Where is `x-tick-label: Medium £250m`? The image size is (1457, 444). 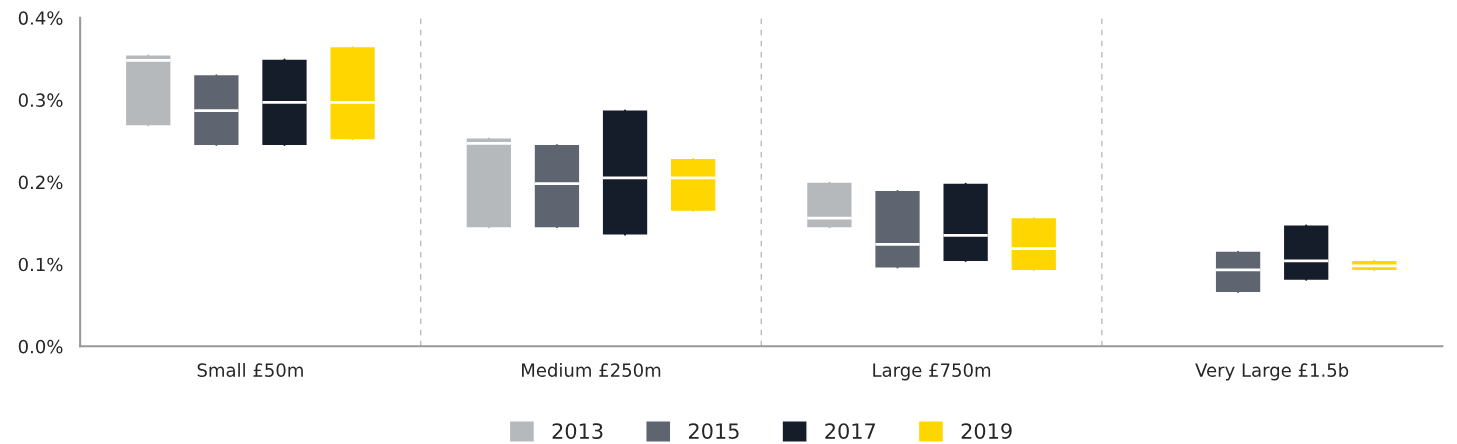
x-tick-label: Medium £250m is located at coordinates (591, 369).